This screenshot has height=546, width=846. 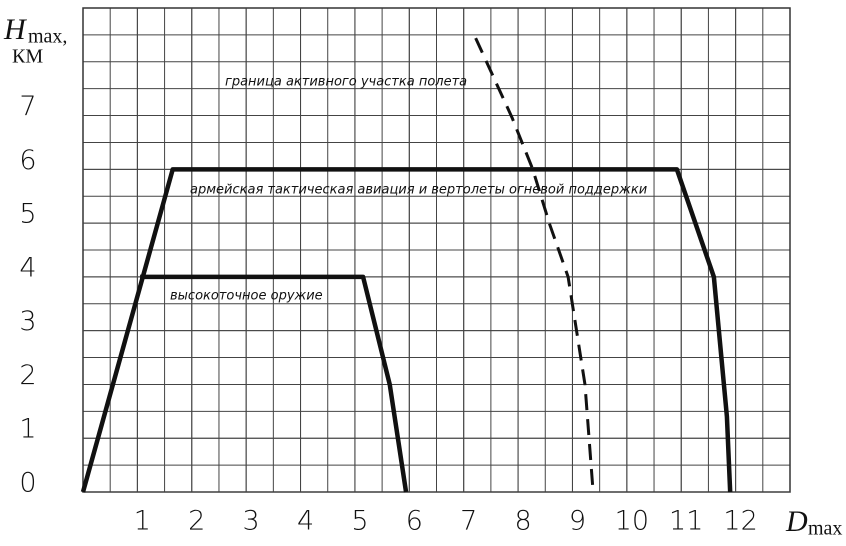 What do you see at coordinates (27, 375) in the screenshot?
I see `y-tick-label: 2` at bounding box center [27, 375].